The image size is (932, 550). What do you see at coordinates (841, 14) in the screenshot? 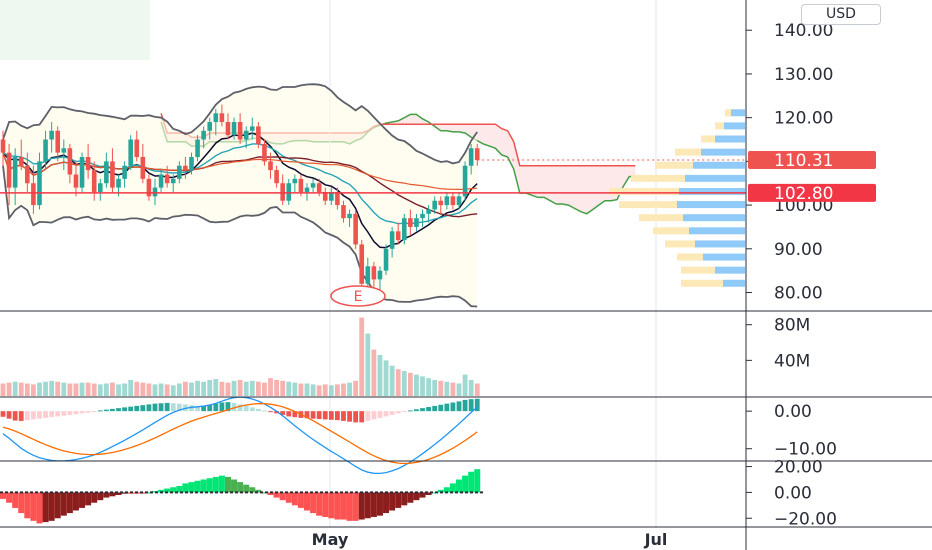
I see `currency-button: USD` at bounding box center [841, 14].